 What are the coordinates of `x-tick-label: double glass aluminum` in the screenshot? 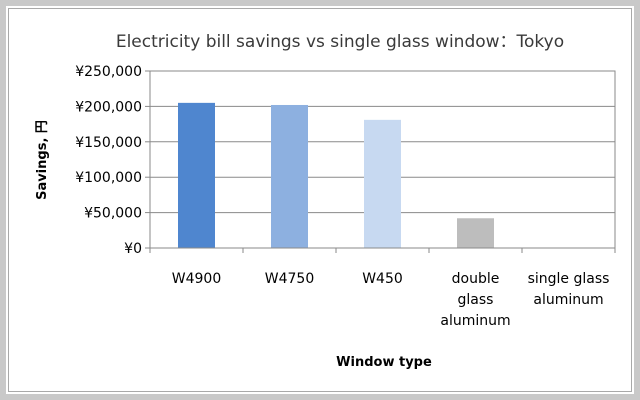 It's located at (475, 300).